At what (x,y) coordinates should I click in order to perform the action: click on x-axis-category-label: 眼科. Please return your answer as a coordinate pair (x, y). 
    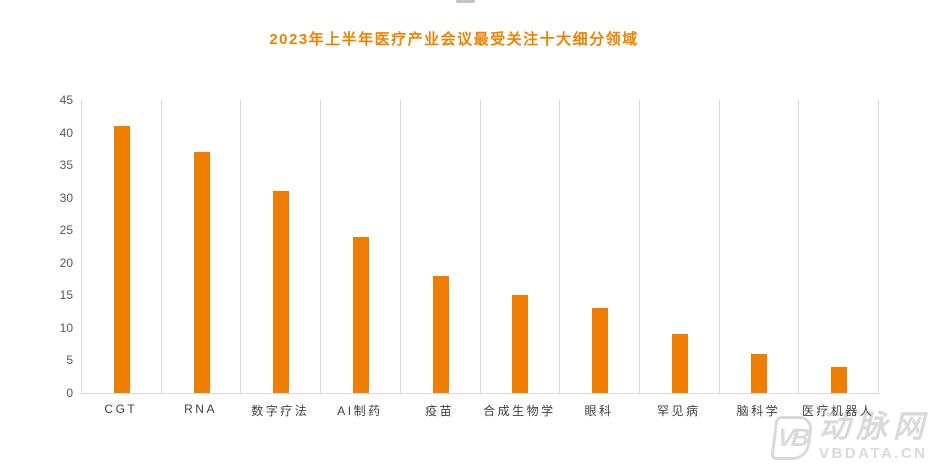
    Looking at the image, I should click on (599, 411).